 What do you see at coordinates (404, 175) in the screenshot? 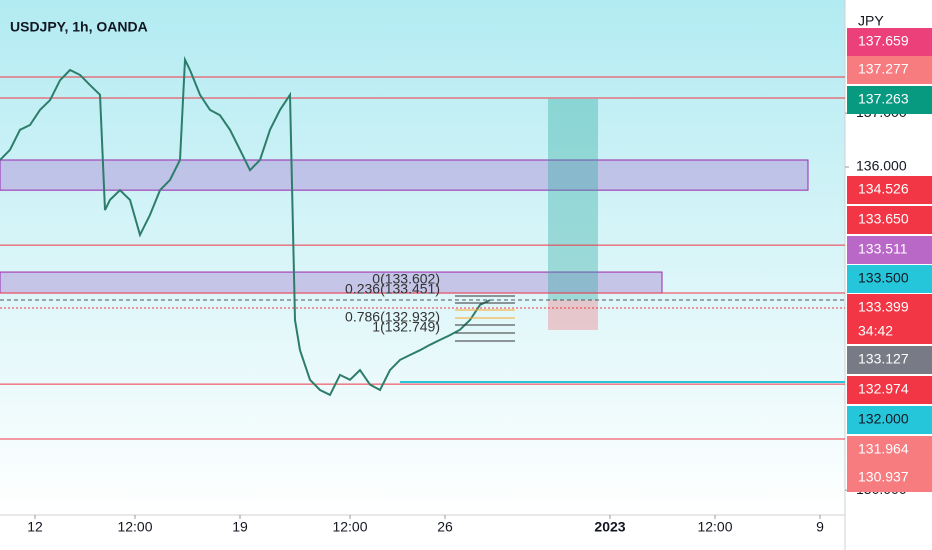
I see `zone` at bounding box center [404, 175].